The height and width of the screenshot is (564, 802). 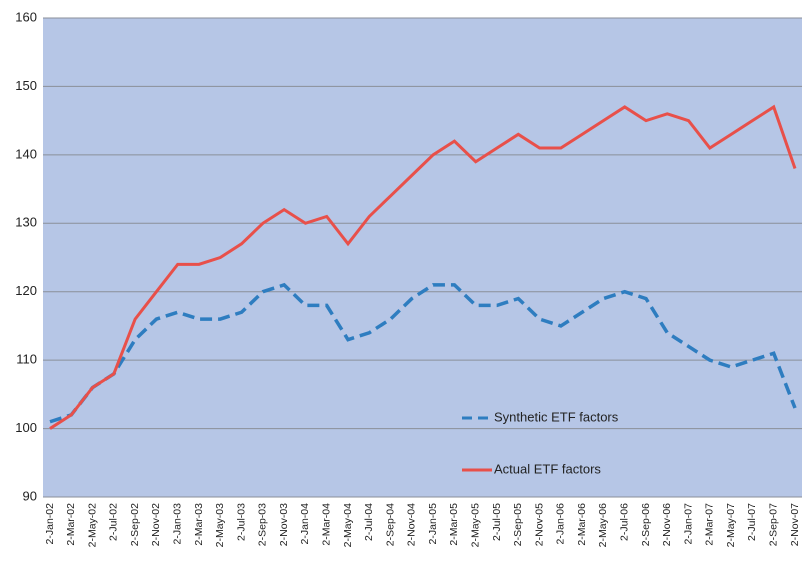 I want to click on x-tick-label: 2-Nov-03, so click(x=284, y=524).